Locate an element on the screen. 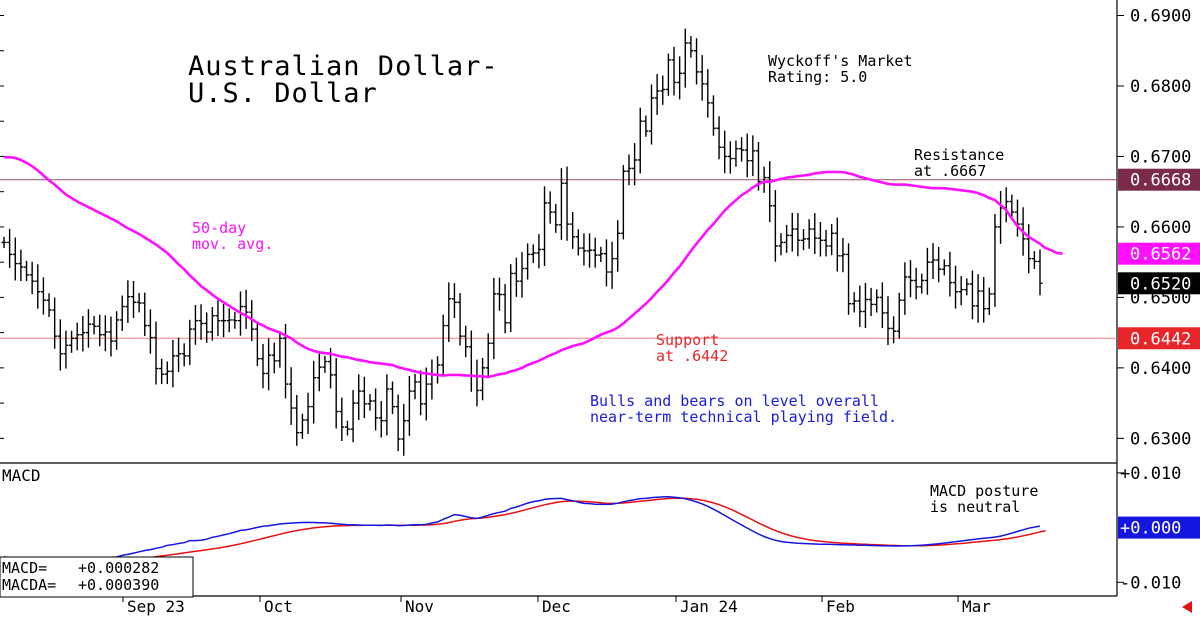 The height and width of the screenshot is (619, 1200). date-axis-label: Nov is located at coordinates (419, 606).